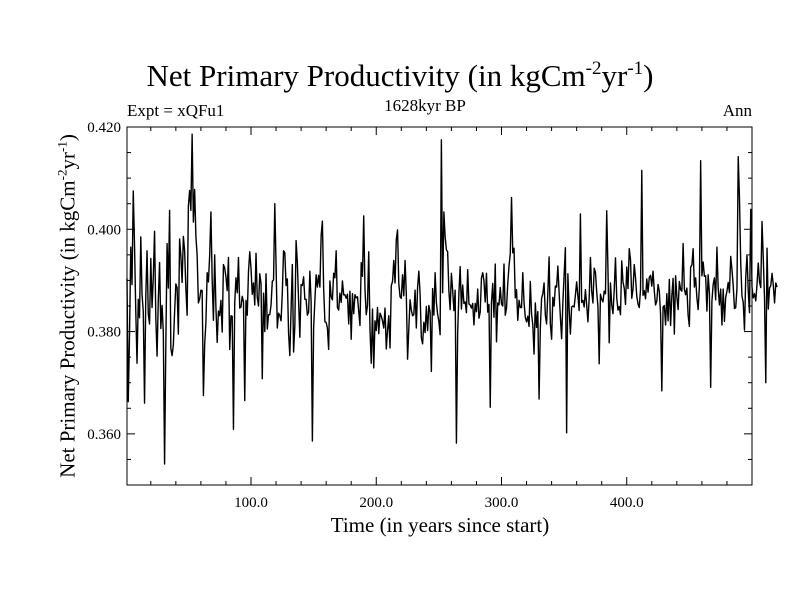  What do you see at coordinates (400, 75) in the screenshot?
I see `chart-title: Net Primary Productivity (in kgCm-2yr-1)` at bounding box center [400, 75].